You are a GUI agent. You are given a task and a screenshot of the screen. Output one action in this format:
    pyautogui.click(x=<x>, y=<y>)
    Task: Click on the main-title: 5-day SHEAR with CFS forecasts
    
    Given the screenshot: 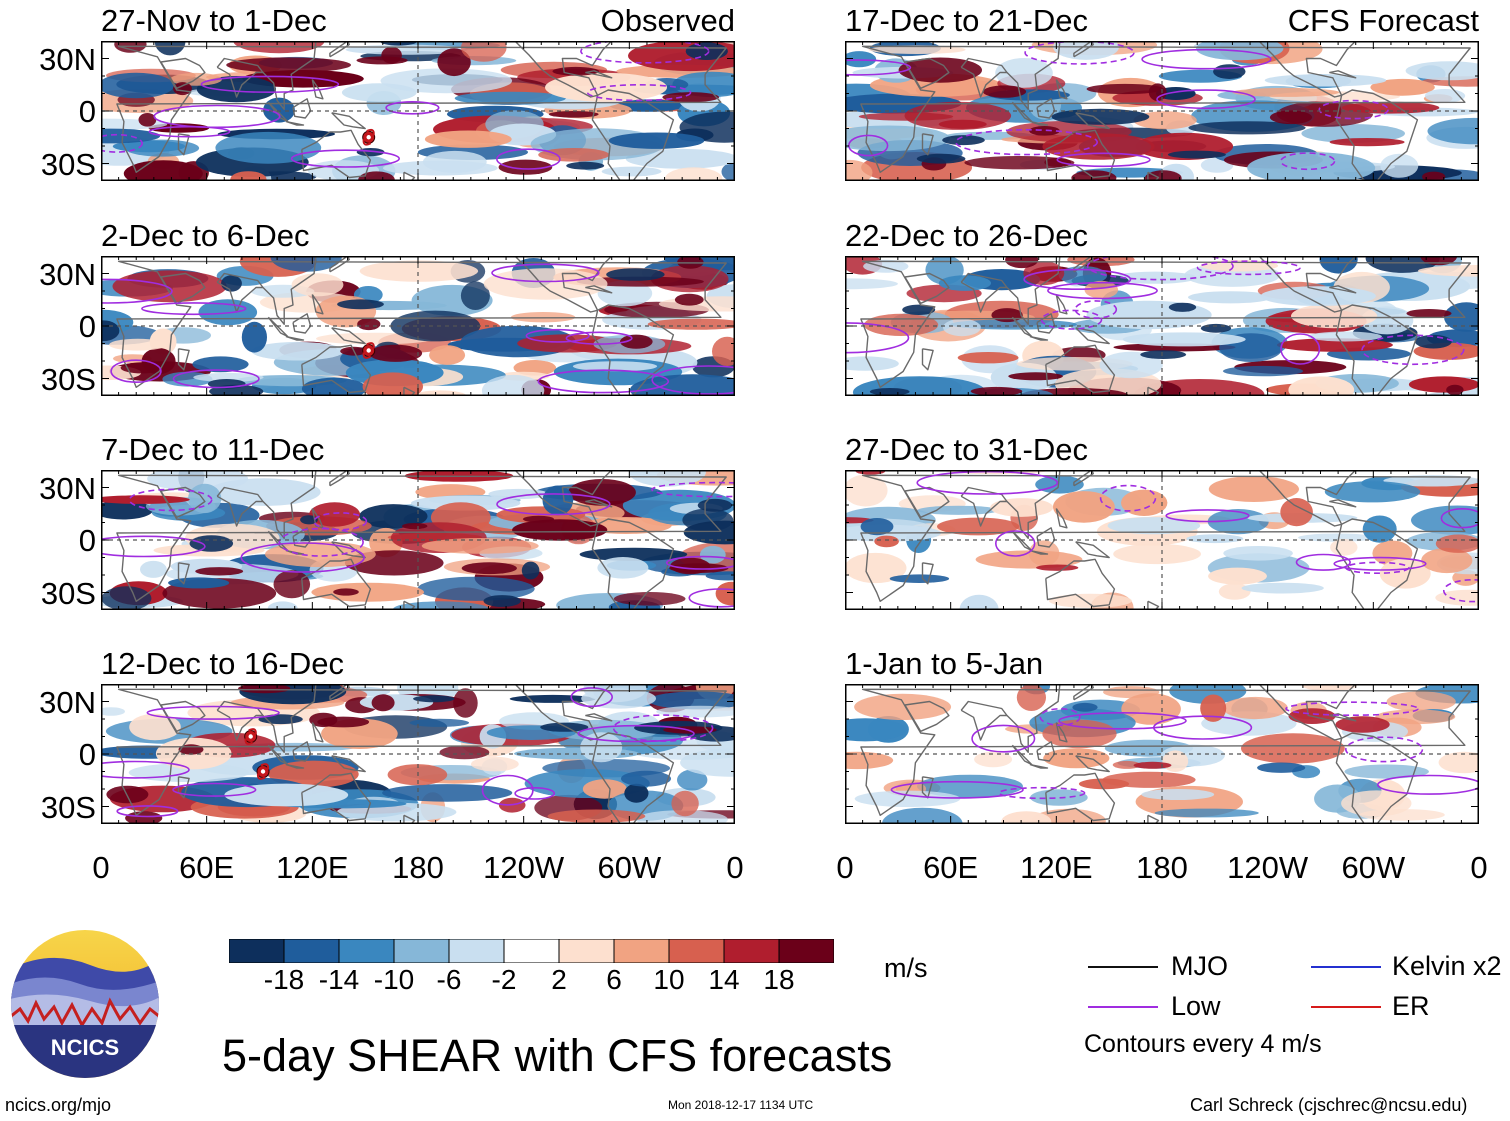 What is the action you would take?
    pyautogui.click(x=557, y=1055)
    